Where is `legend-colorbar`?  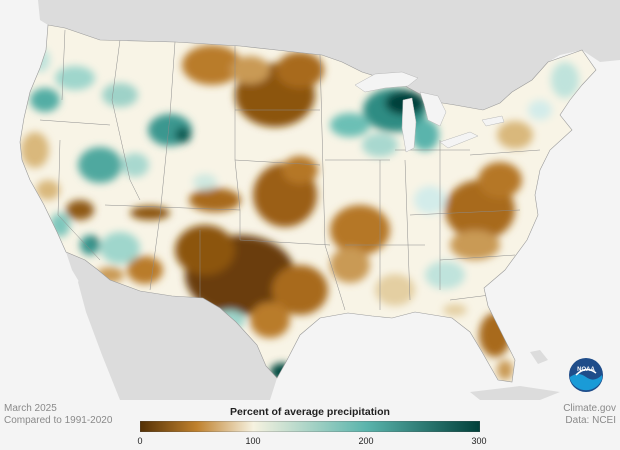
legend-colorbar is located at coordinates (310, 426).